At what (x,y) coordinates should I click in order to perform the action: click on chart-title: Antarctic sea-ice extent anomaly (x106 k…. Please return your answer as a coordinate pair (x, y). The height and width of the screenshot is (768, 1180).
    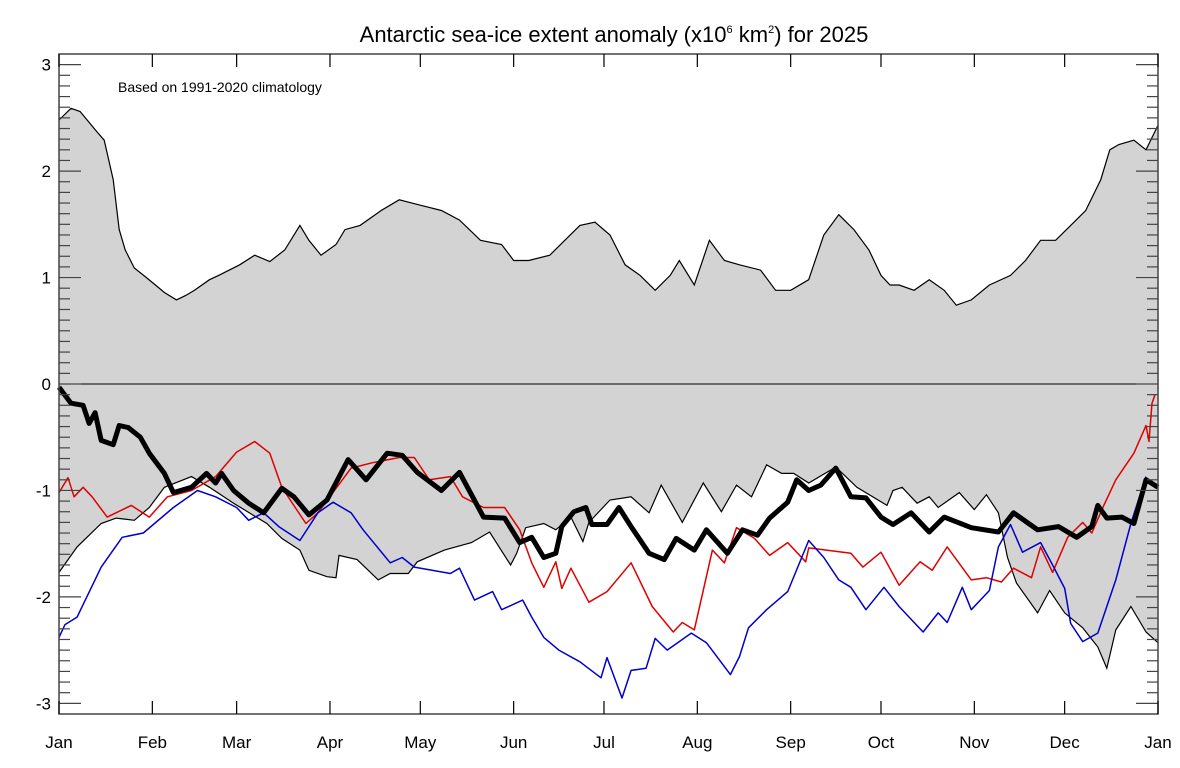
    Looking at the image, I should click on (614, 34).